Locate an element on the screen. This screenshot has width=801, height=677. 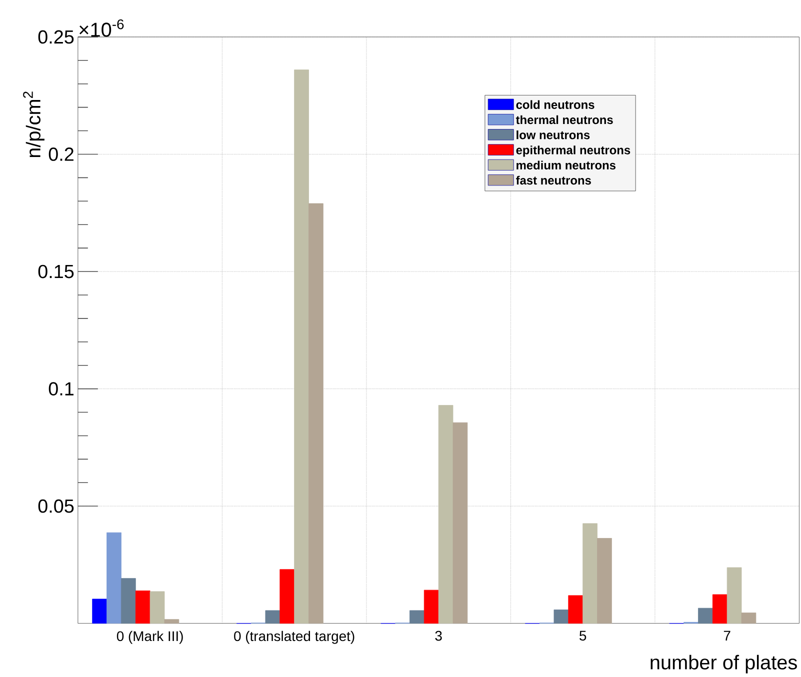
legend-label: fast neutrons is located at coordinates (553, 180).